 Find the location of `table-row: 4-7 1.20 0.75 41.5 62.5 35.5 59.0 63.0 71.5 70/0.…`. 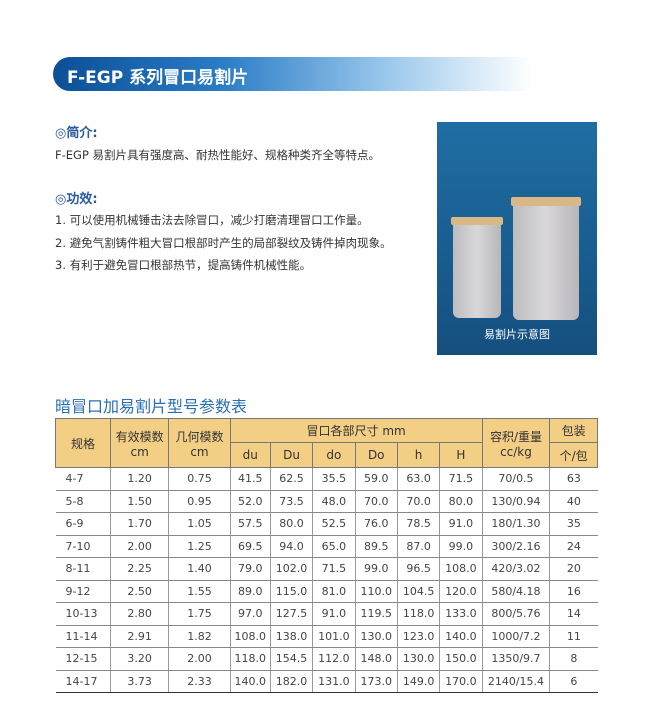

table-row: 4-7 1.20 0.75 41.5 62.5 35.5 59.0 63.0 71.5 70/0.… is located at coordinates (326, 479).